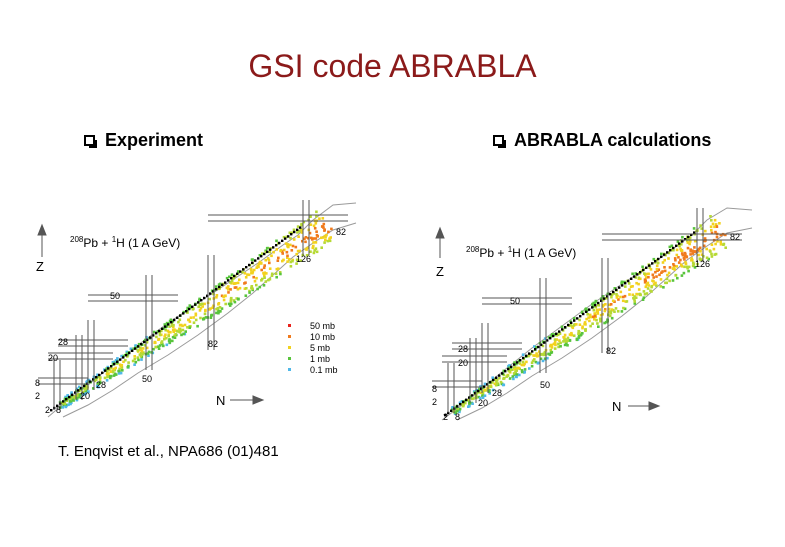 The image size is (785, 547). Describe the element at coordinates (289, 358) in the screenshot. I see `legend-swatch` at that location.